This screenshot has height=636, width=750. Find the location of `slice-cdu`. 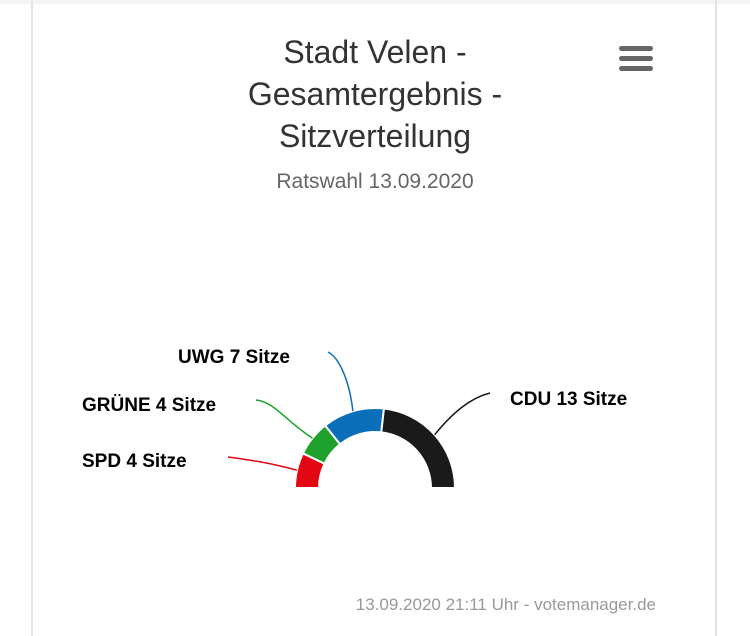

slice-cdu is located at coordinates (418, 448).